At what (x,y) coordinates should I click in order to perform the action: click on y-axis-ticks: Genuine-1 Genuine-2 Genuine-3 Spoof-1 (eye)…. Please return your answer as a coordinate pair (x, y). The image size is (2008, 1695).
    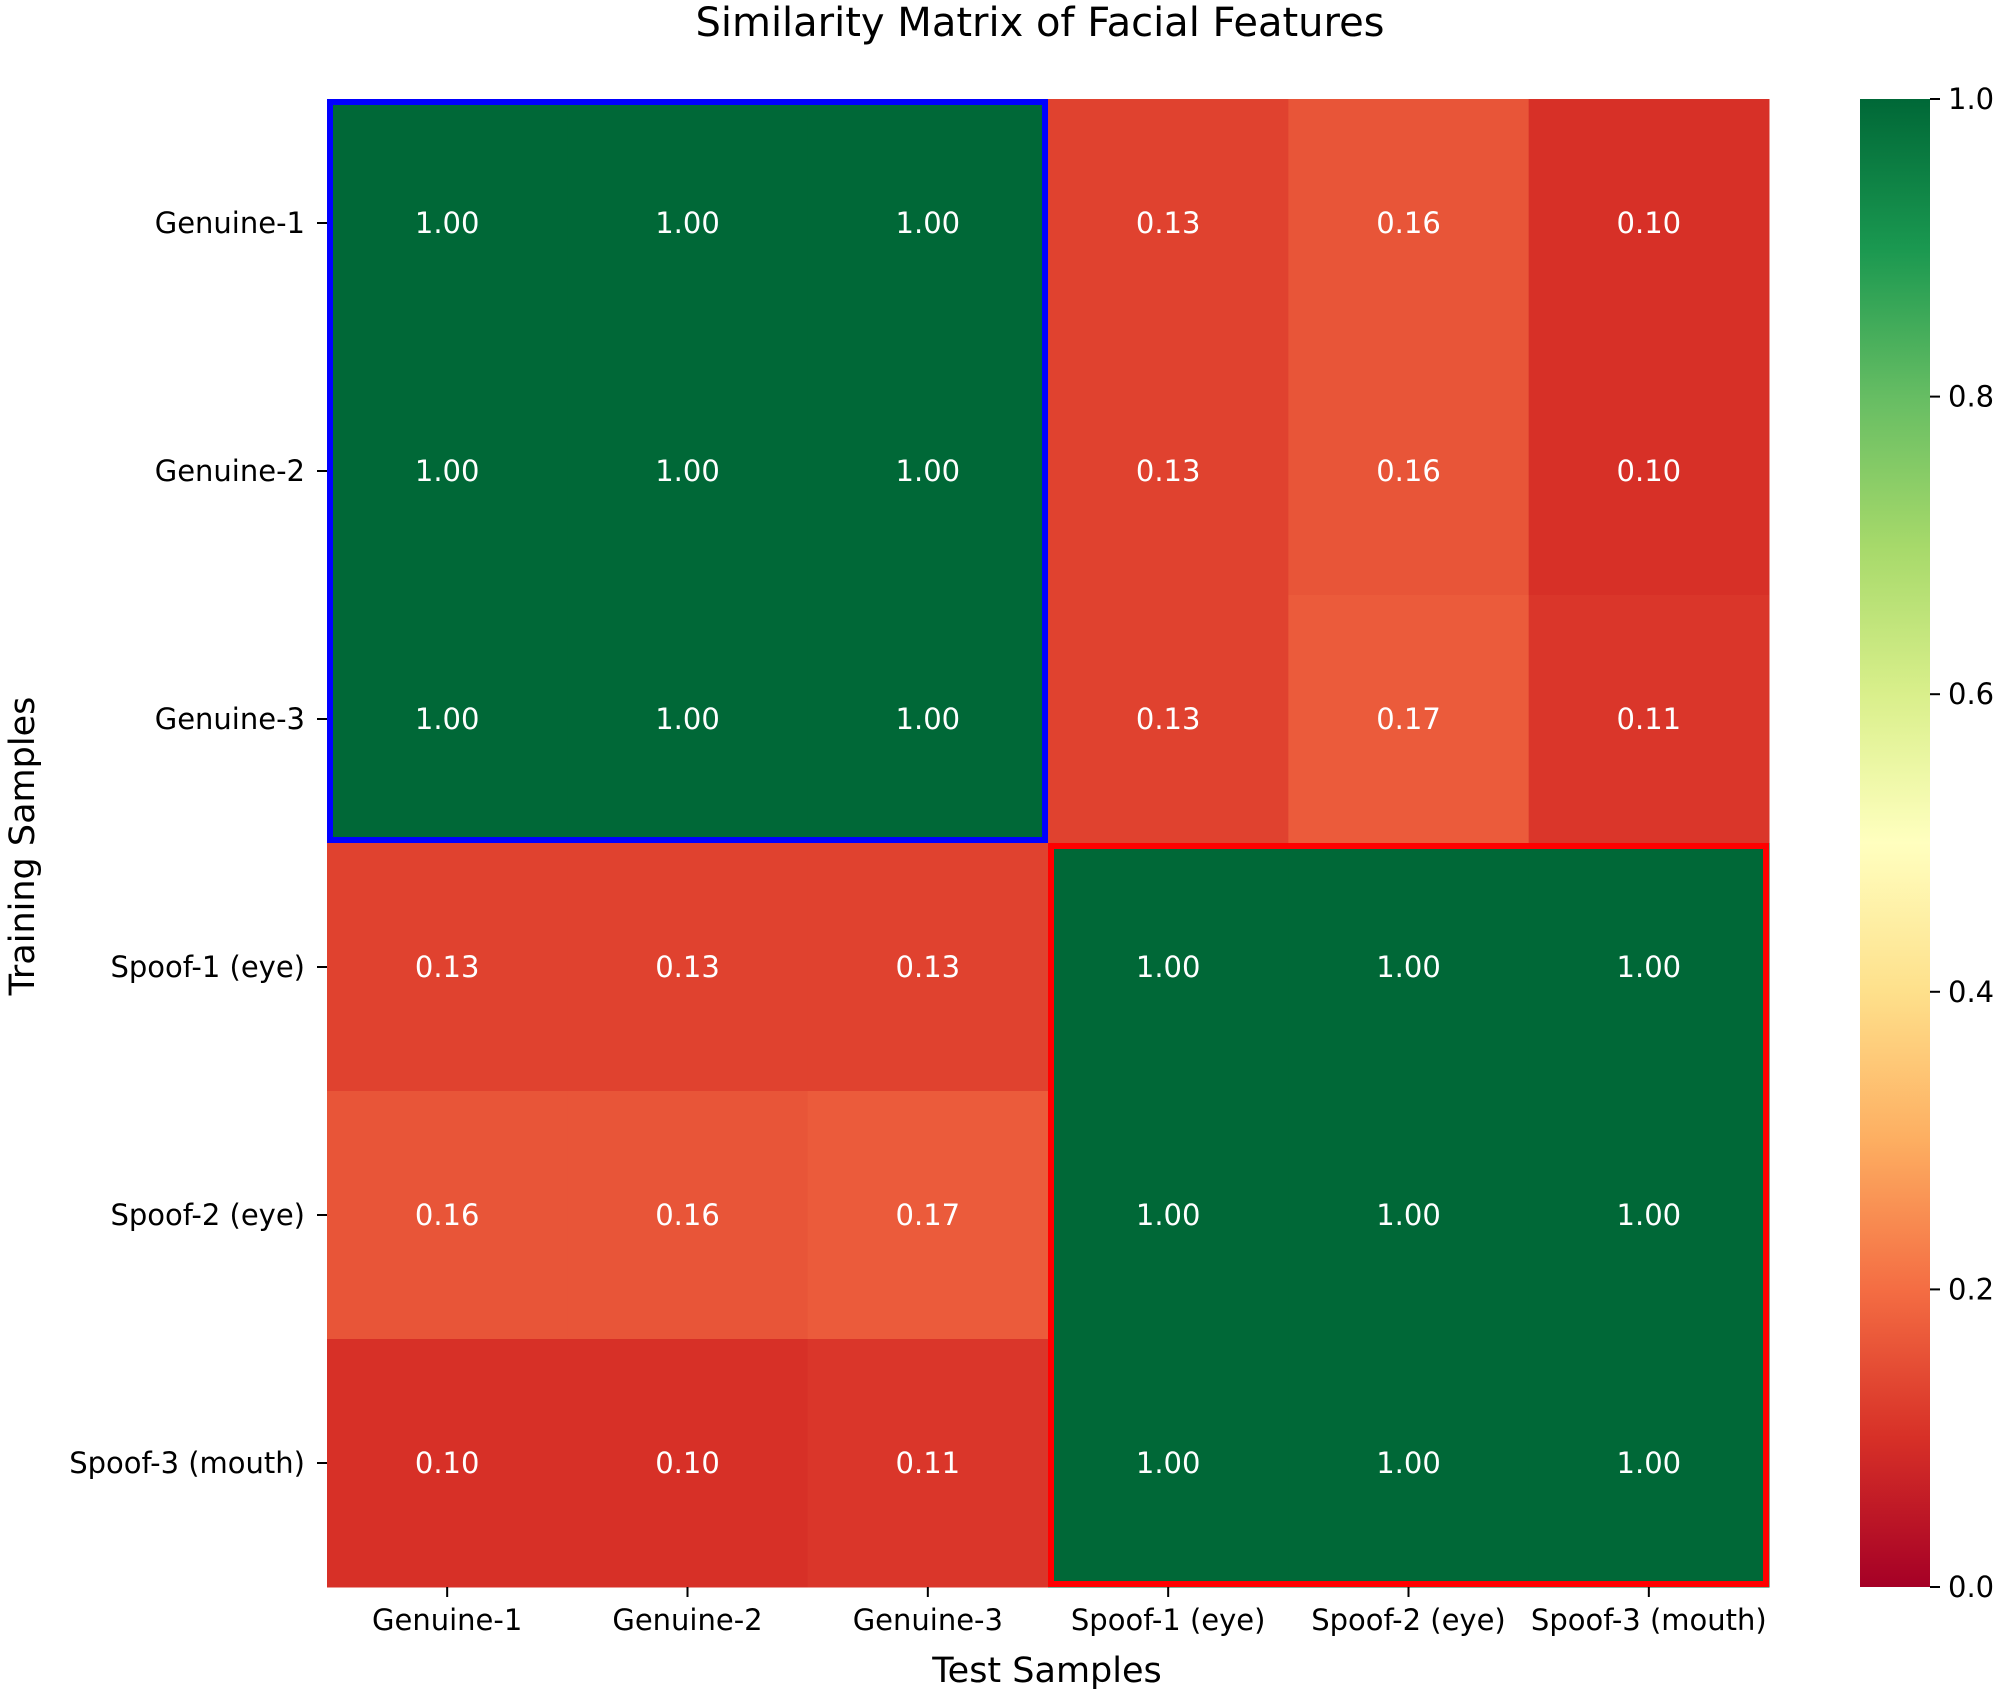
    Looking at the image, I should click on (198, 843).